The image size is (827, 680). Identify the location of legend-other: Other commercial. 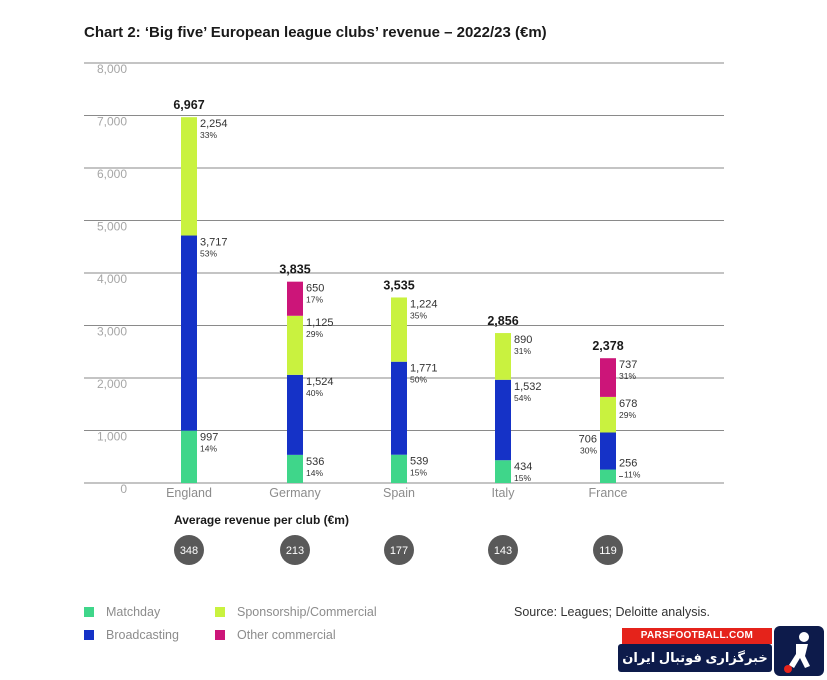
(275, 635).